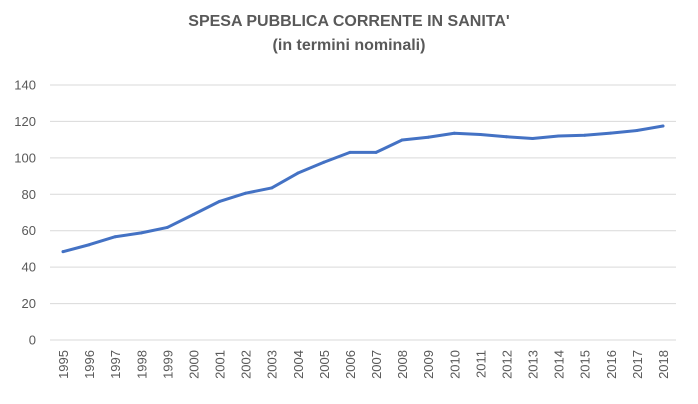 The image size is (698, 404). I want to click on y-tick-label: 40, so click(29, 267).